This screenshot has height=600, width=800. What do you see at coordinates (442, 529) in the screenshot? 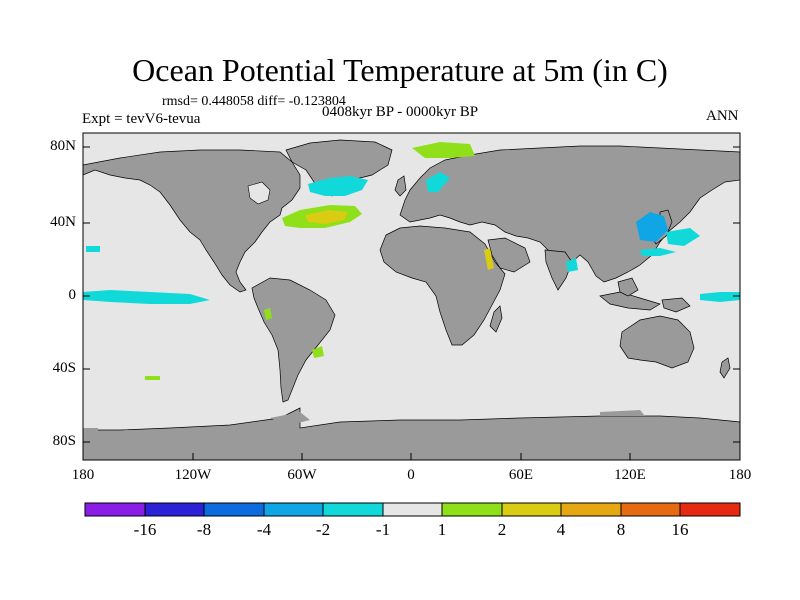
I see `colorbar-label-1: 1` at bounding box center [442, 529].